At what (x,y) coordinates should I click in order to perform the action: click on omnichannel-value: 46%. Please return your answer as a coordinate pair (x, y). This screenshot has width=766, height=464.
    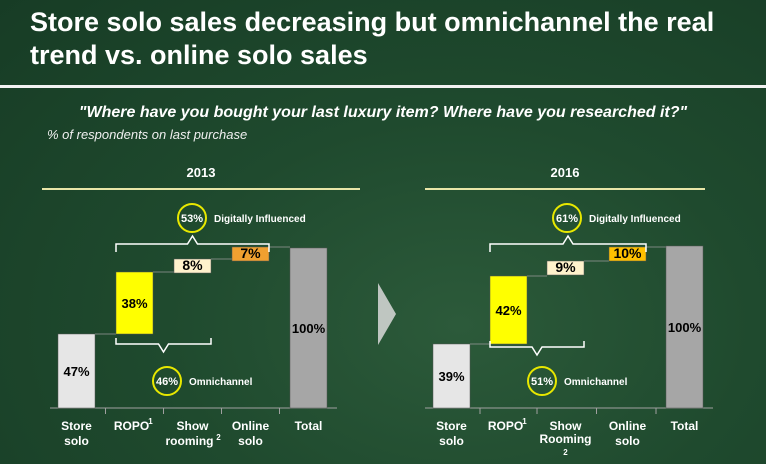
    Looking at the image, I should click on (167, 382).